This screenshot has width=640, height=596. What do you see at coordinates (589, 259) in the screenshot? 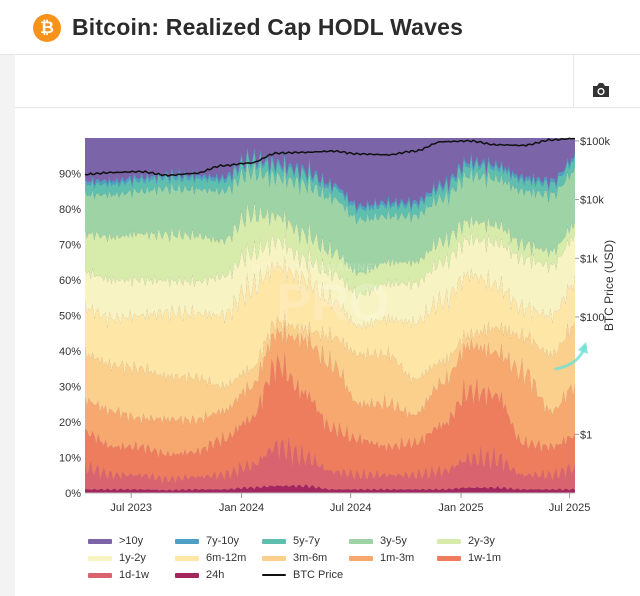
I see `y-right-tick-label: $1k` at bounding box center [589, 259].